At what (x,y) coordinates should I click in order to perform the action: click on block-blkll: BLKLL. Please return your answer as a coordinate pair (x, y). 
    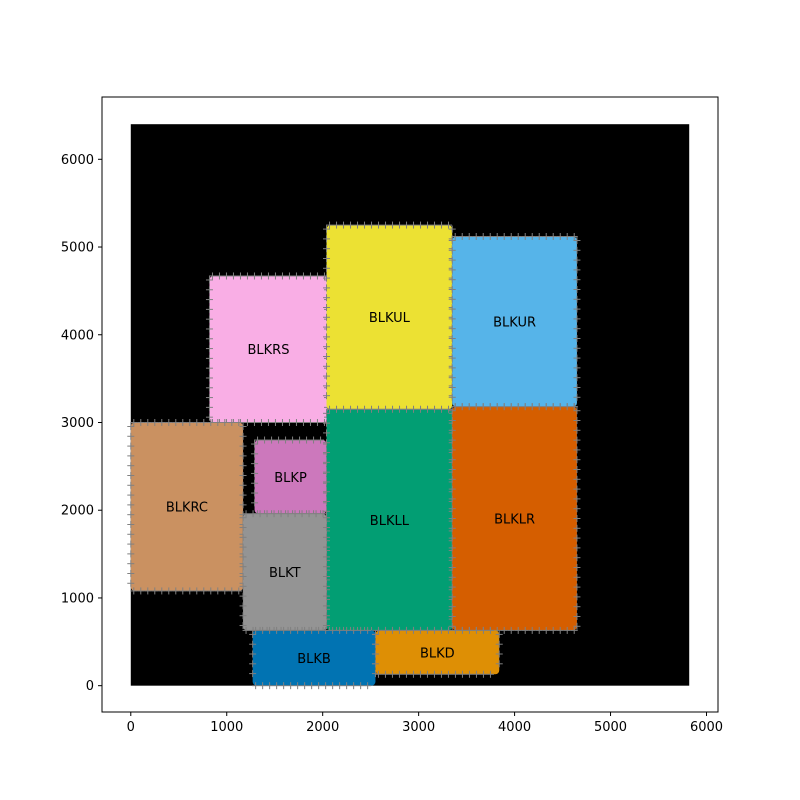
    Looking at the image, I should click on (389, 519).